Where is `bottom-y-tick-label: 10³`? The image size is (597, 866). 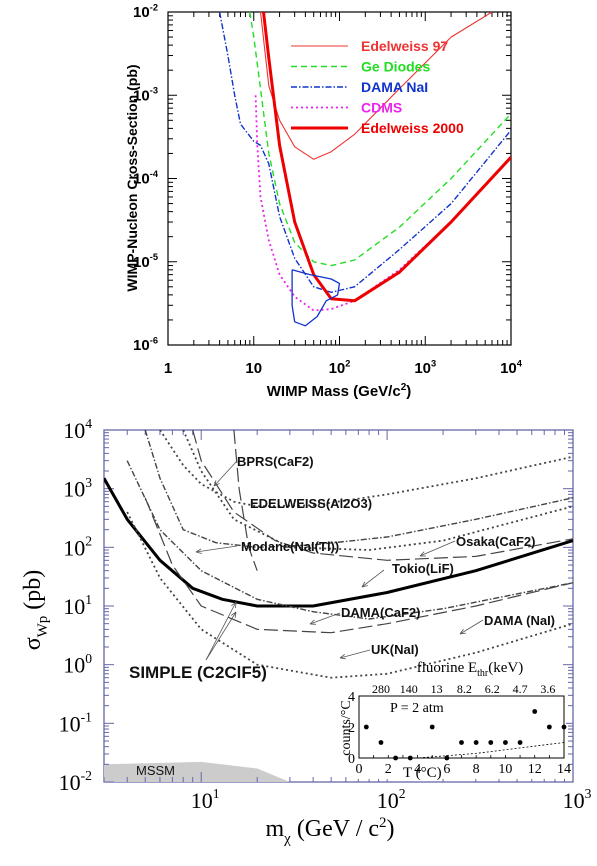
bottom-y-tick-label: 10³ is located at coordinates (77, 488).